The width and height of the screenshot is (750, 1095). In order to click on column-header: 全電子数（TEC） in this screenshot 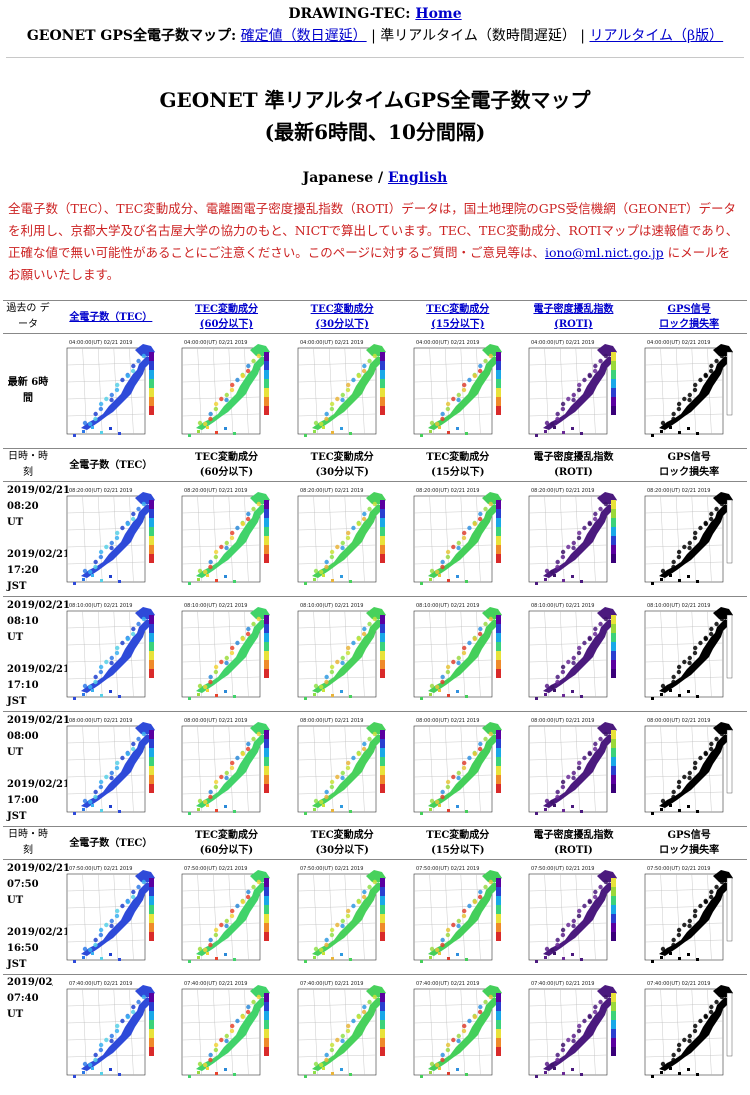, I will do `click(111, 317)`.